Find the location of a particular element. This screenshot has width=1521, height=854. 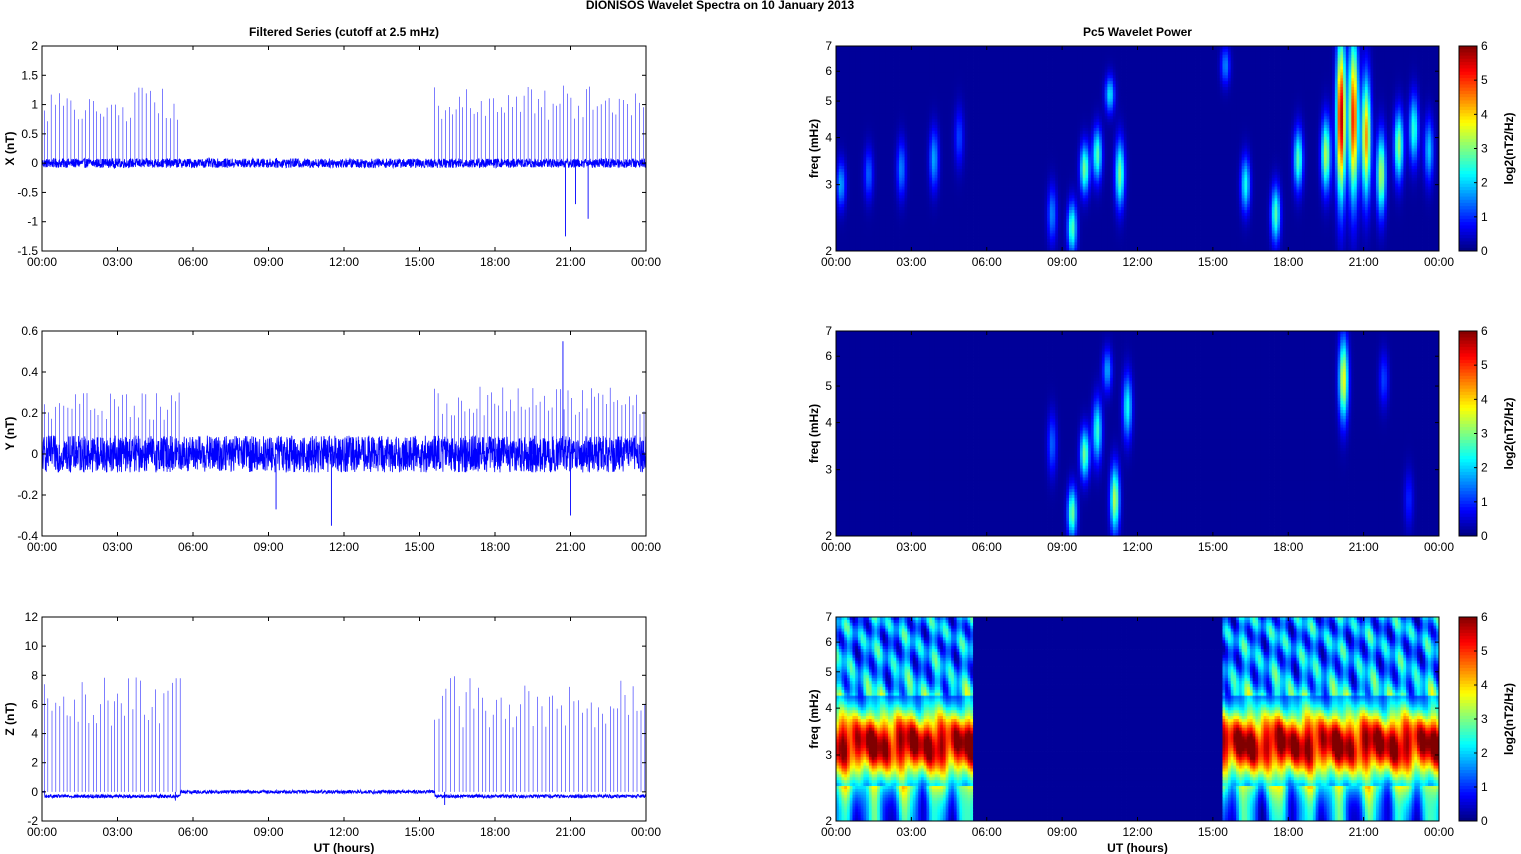

y-axis-label: X (nT) is located at coordinates (10, 149).